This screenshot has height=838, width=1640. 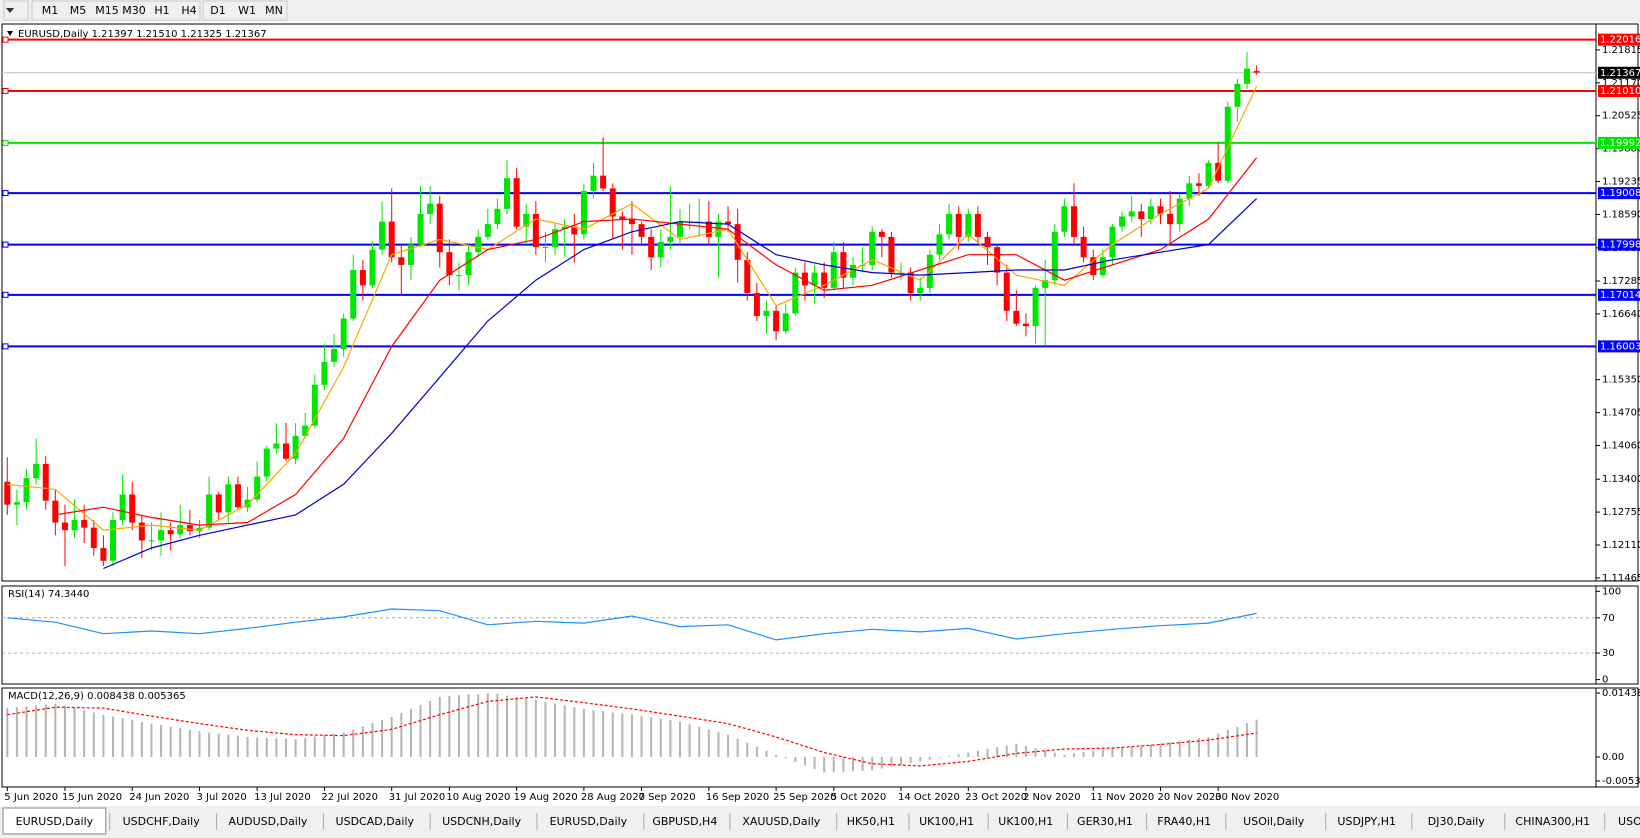 What do you see at coordinates (1105, 821) in the screenshot?
I see `tab: GER30,H1` at bounding box center [1105, 821].